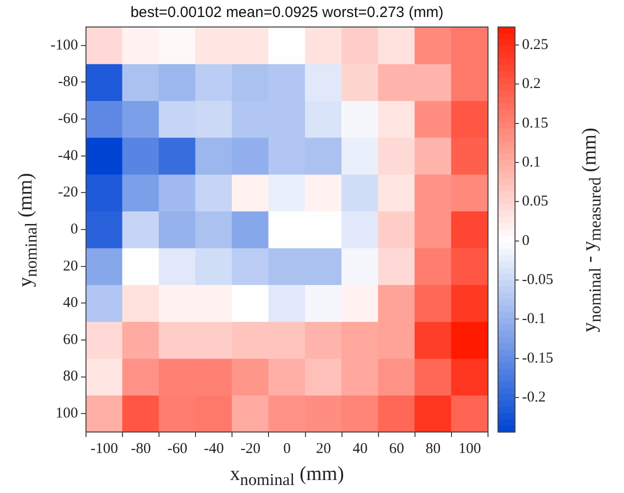 The image size is (624, 493). I want to click on color-bar-label: 0.05, so click(535, 202).